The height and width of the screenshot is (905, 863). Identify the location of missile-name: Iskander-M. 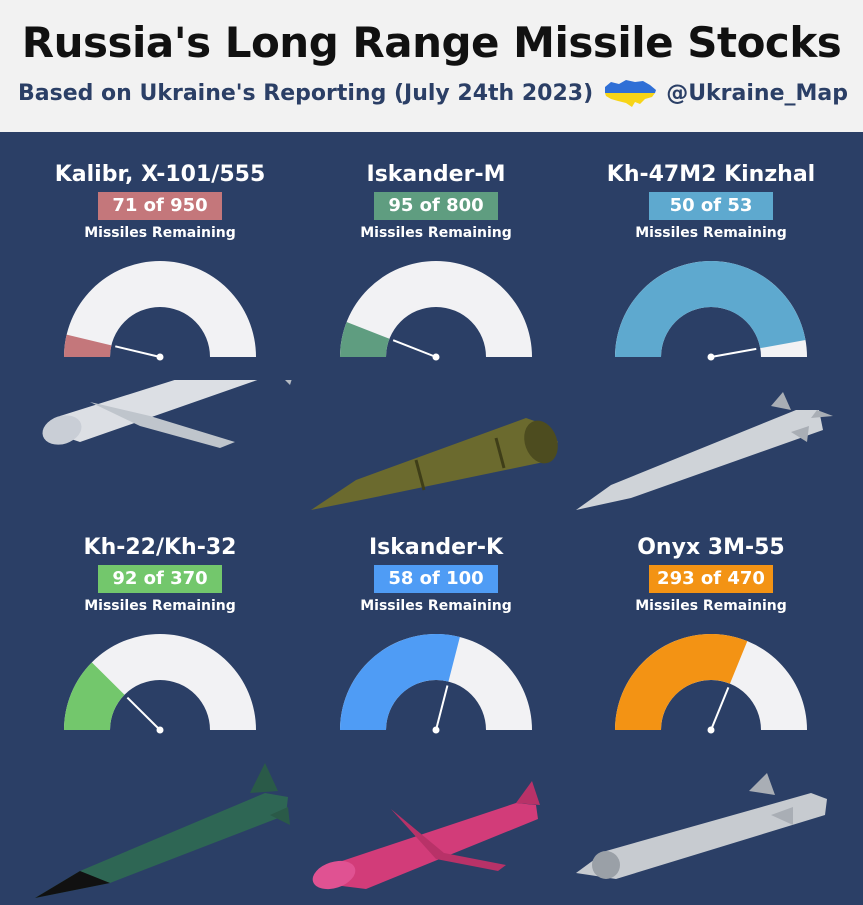
(436, 174).